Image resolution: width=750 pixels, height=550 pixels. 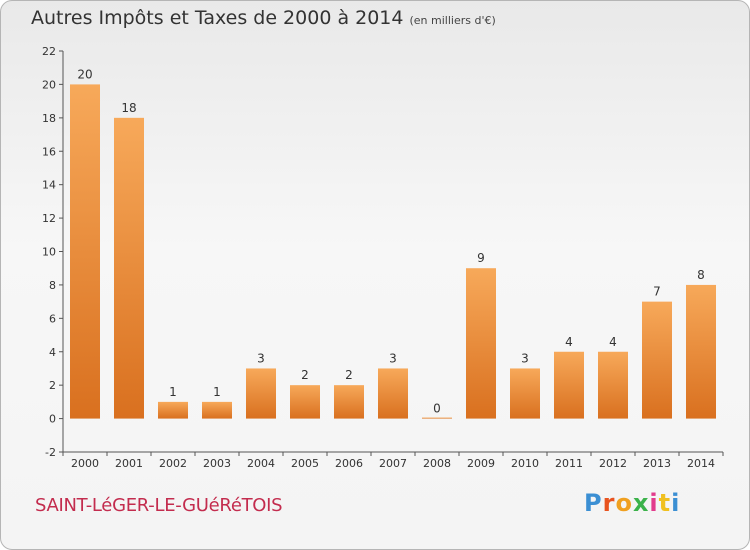 What do you see at coordinates (52, 419) in the screenshot?
I see `y-tick-label: 0` at bounding box center [52, 419].